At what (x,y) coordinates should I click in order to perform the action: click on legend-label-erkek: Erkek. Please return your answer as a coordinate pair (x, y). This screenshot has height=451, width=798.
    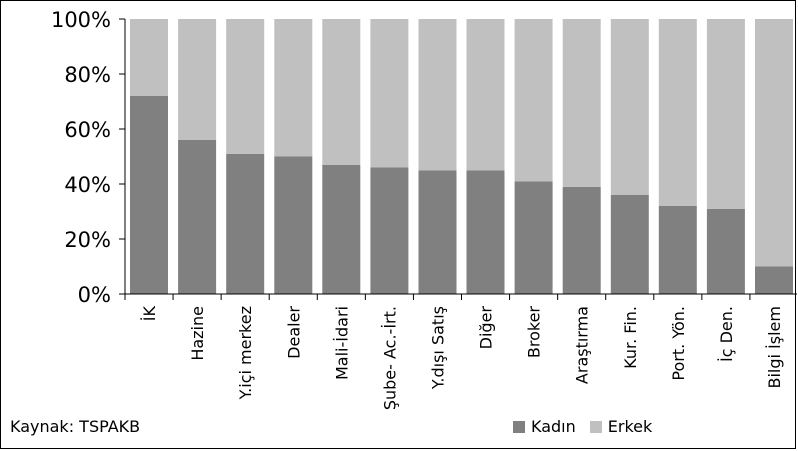
    Looking at the image, I should click on (630, 426).